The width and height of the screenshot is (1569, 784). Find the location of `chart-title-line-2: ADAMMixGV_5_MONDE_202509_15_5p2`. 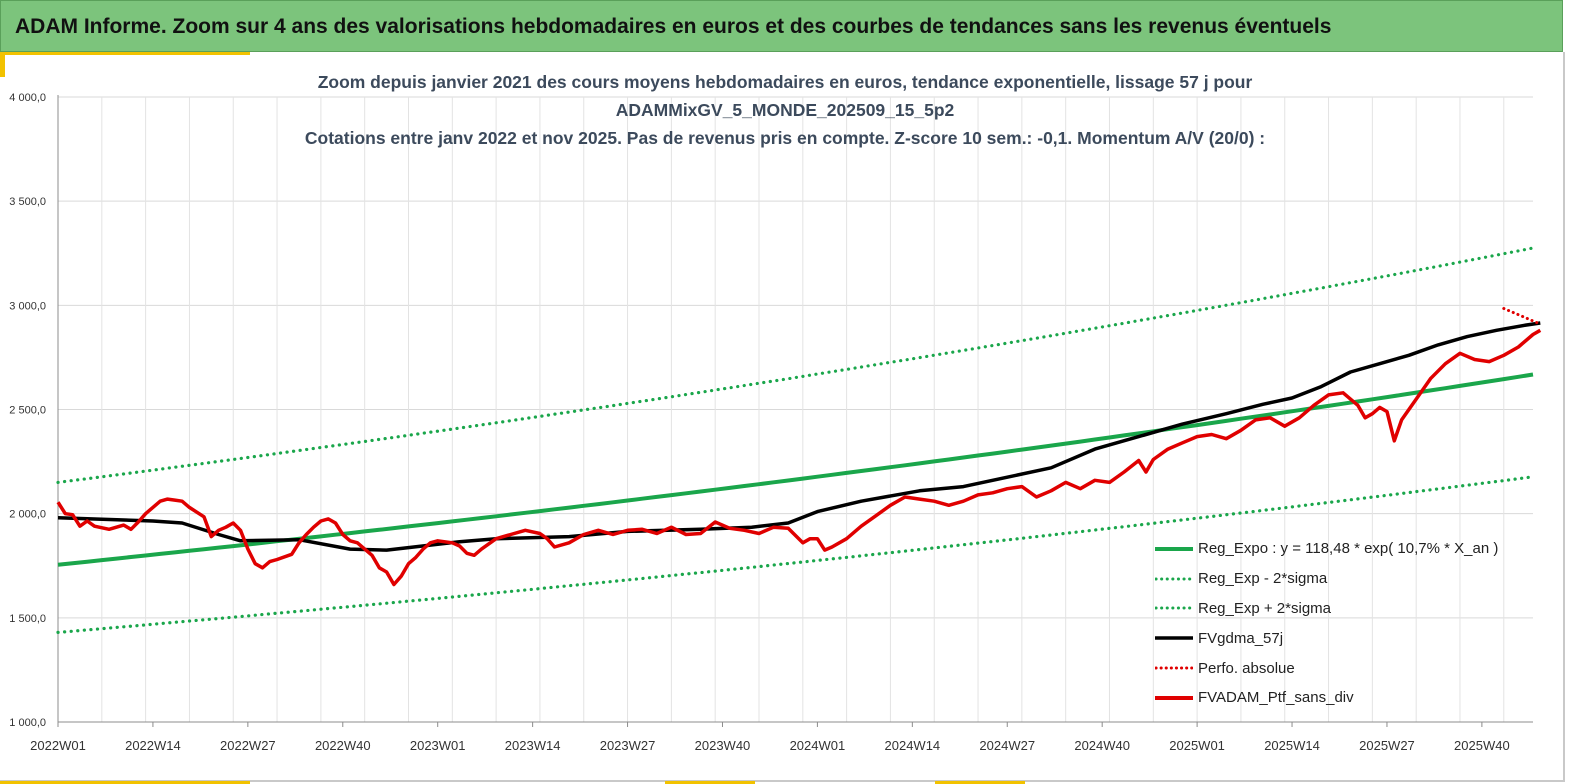

chart-title-line-2: ADAMMixGV_5_MONDE_202509_15_5p2 is located at coordinates (785, 110).